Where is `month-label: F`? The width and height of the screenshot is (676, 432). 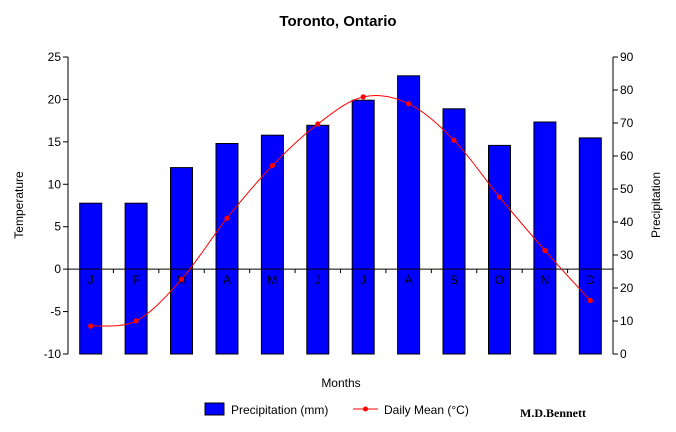 month-label: F is located at coordinates (135, 280).